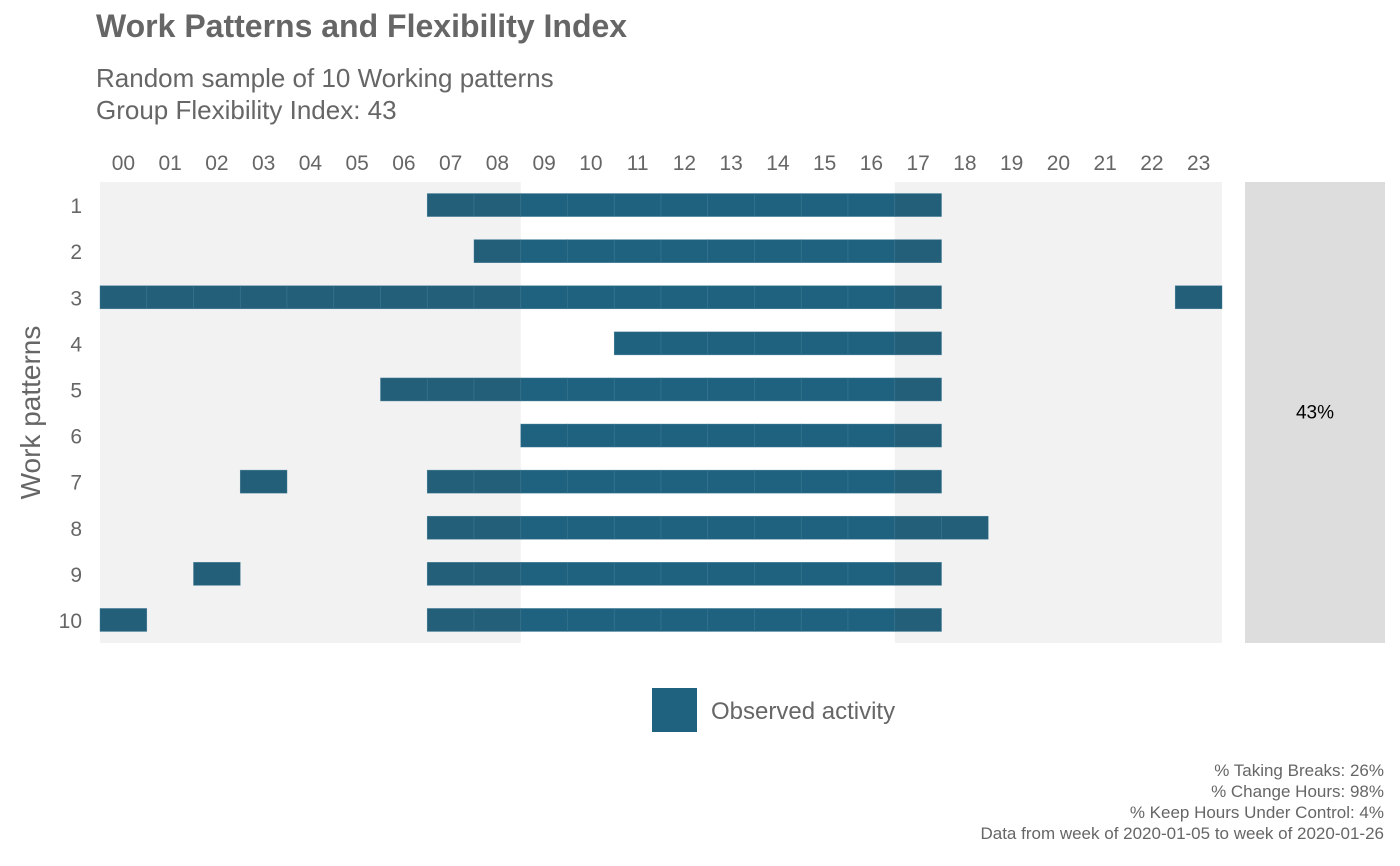 The height and width of the screenshot is (866, 1400). I want to click on activity-cell-p9-h11, so click(637, 574).